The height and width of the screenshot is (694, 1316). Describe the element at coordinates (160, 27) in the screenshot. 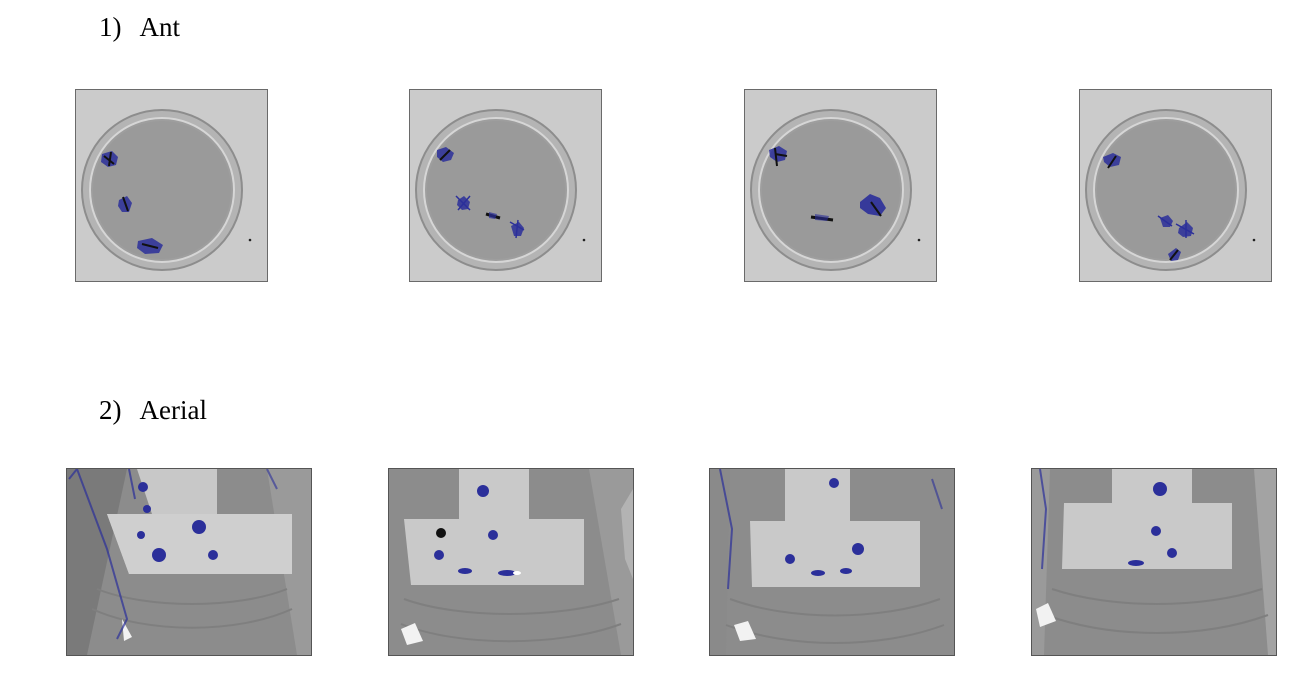

I see `section-label: Ant` at that location.